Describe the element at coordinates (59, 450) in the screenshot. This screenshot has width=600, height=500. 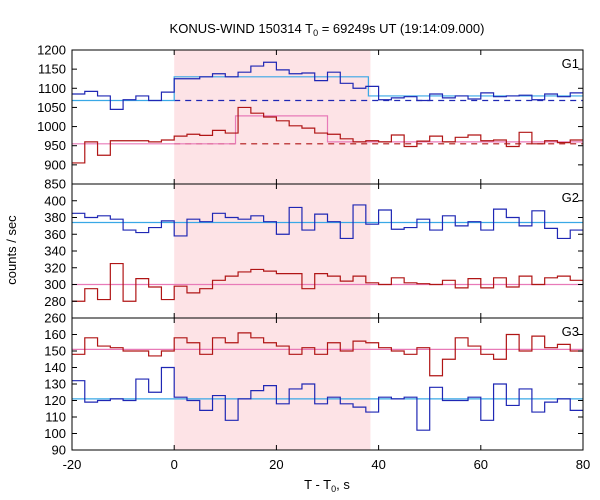
I see `g3-y-tick-label: 90` at that location.